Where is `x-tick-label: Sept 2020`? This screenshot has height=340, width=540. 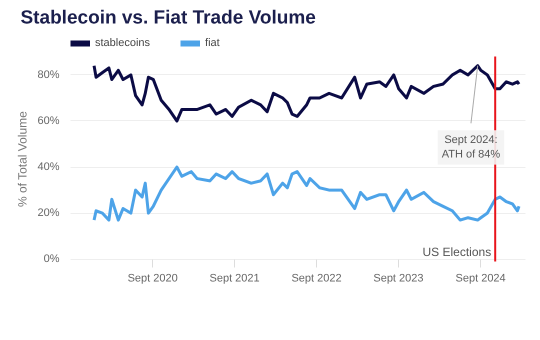 x-tick-label: Sept 2020 is located at coordinates (153, 278).